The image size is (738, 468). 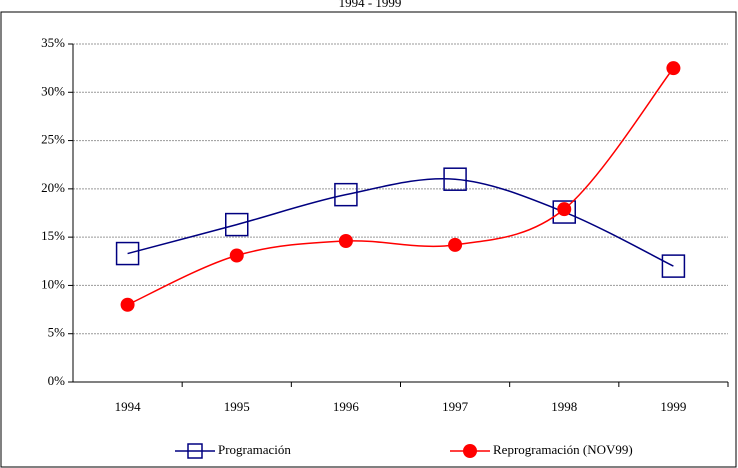 What do you see at coordinates (370, 5) in the screenshot?
I see `chart-title: 1994 - 1999` at bounding box center [370, 5].